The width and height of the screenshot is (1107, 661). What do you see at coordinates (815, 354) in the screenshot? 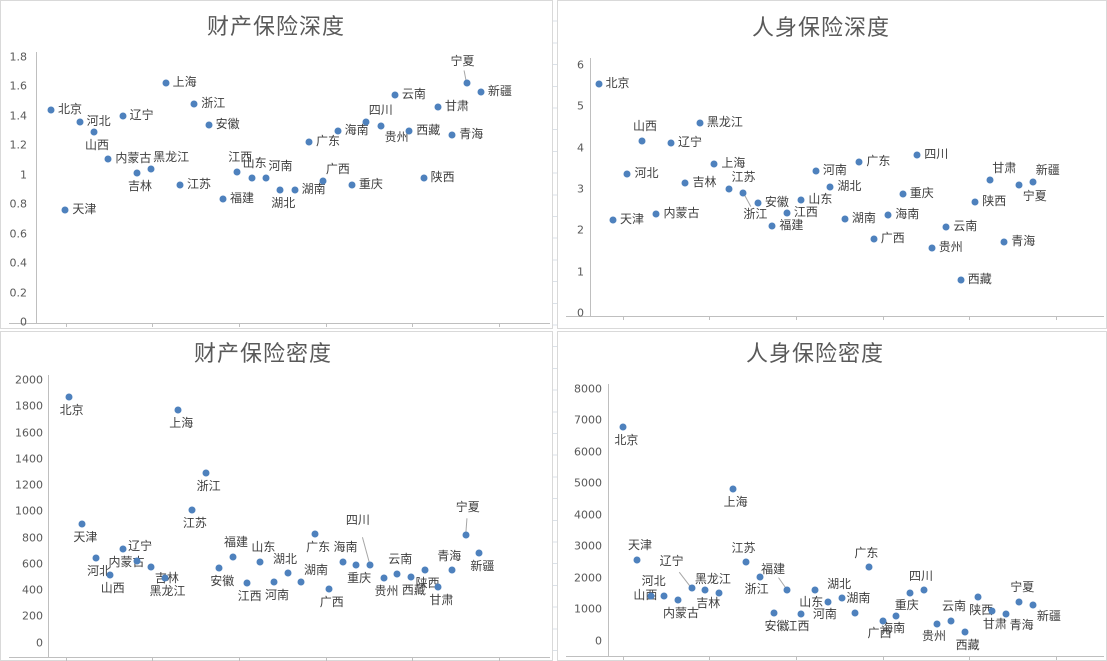
I see `chart-title: 人身保险密度` at bounding box center [815, 354].